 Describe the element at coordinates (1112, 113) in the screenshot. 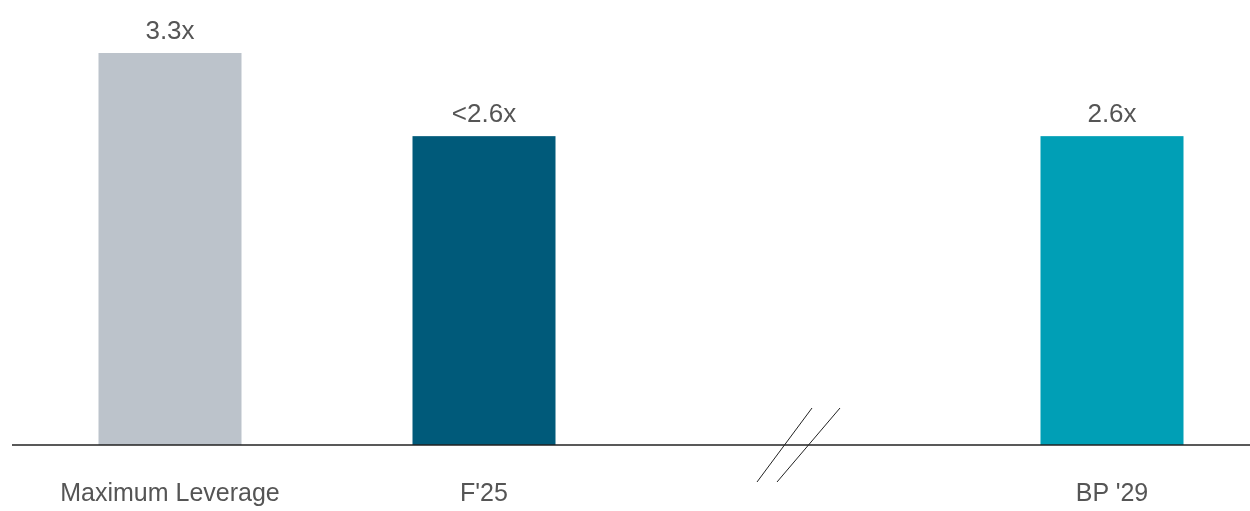

I see `data-label: 2.6x` at that location.